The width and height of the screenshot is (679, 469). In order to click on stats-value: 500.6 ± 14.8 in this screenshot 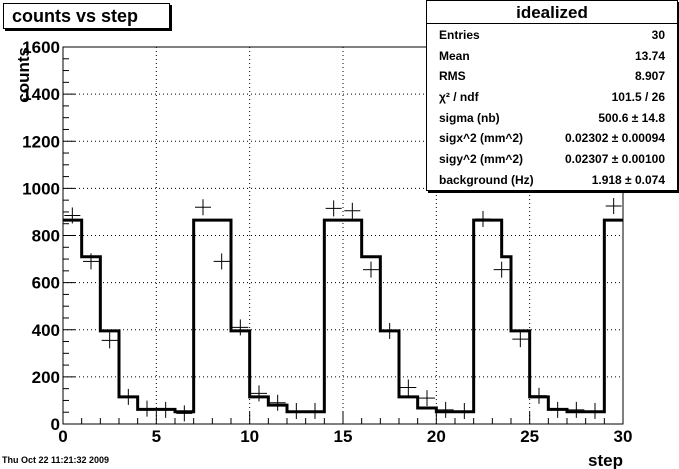, I will do `click(631, 117)`.